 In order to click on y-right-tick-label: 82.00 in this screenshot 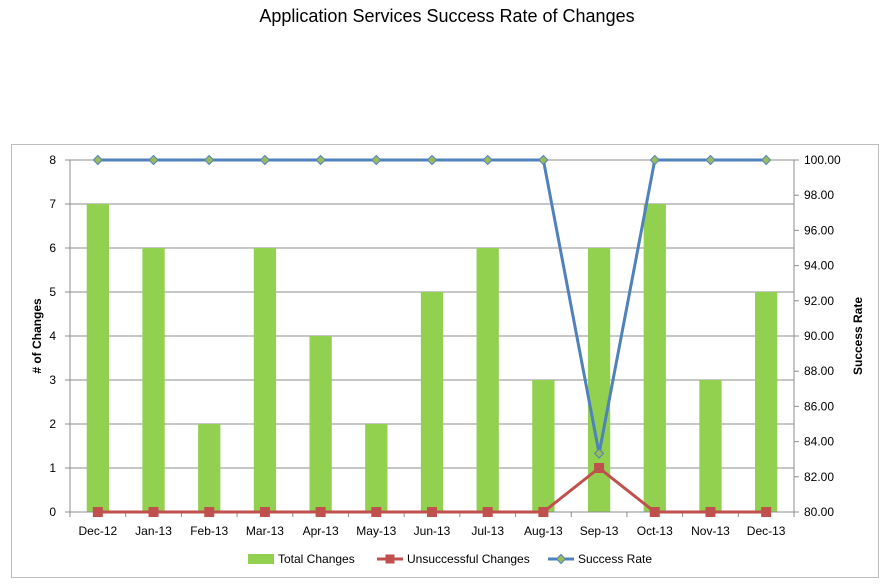, I will do `click(819, 477)`.